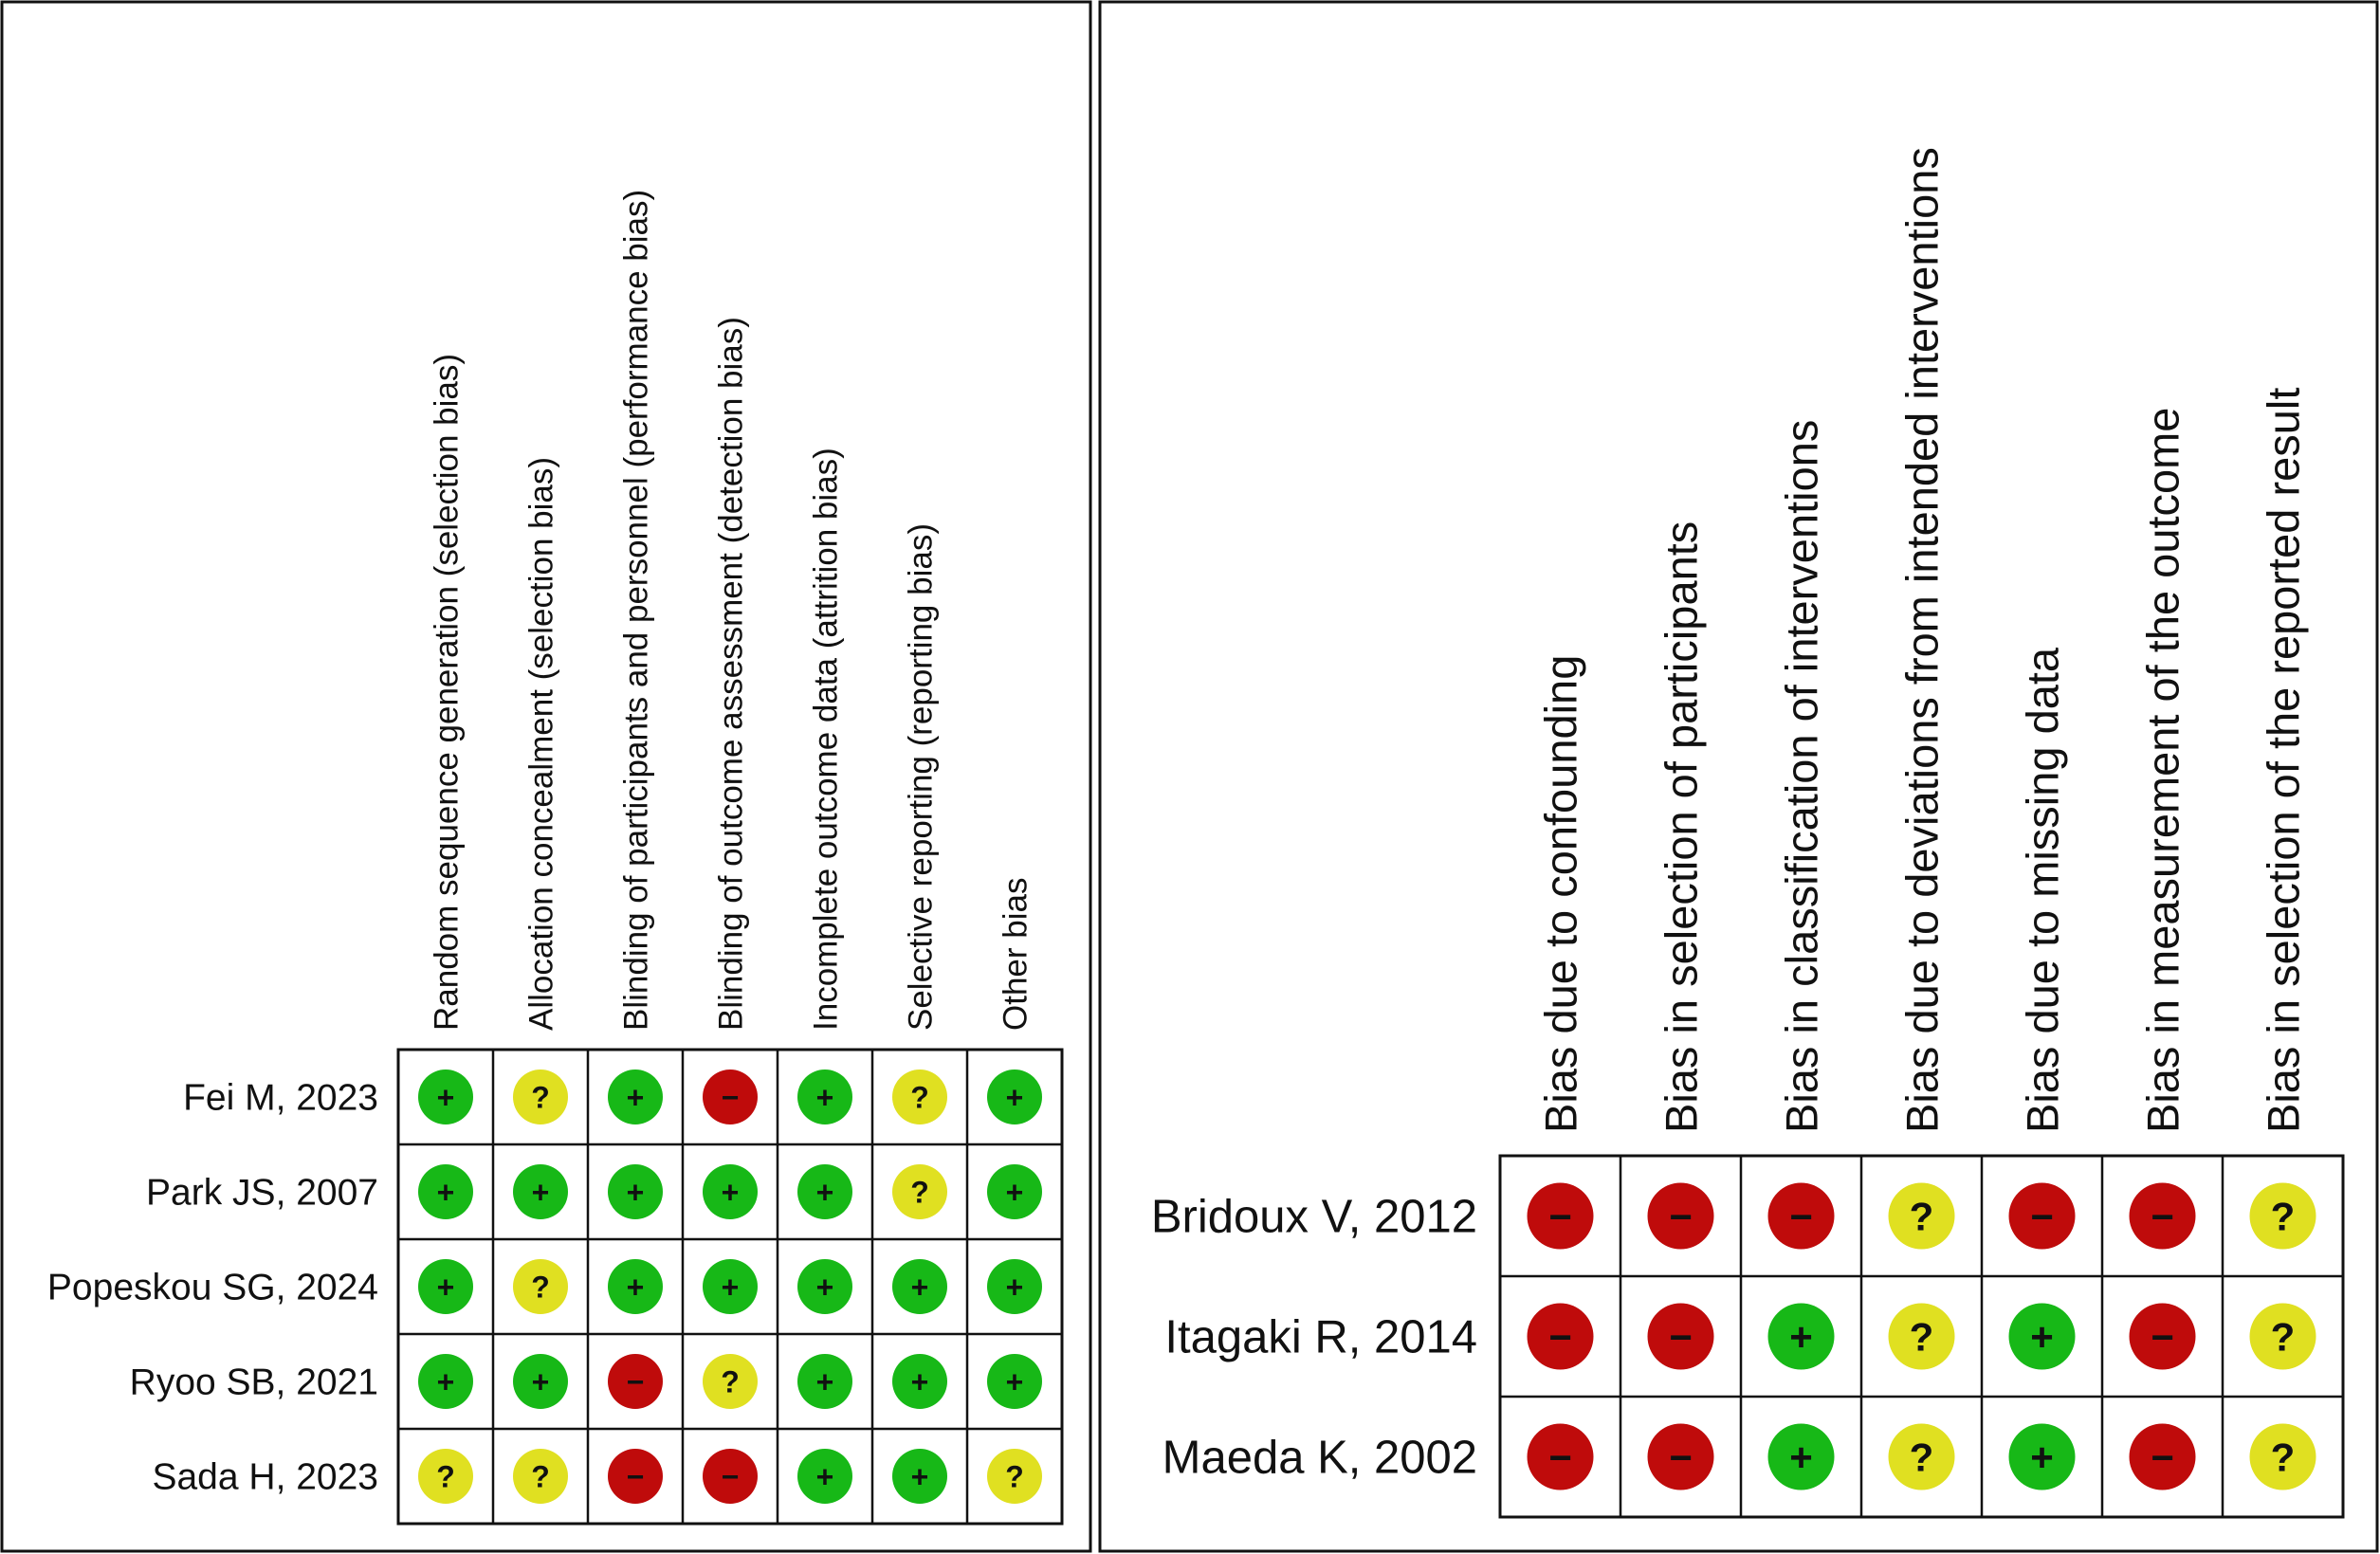  I want to click on column-header: Bias due to missing data, so click(2042, 890).